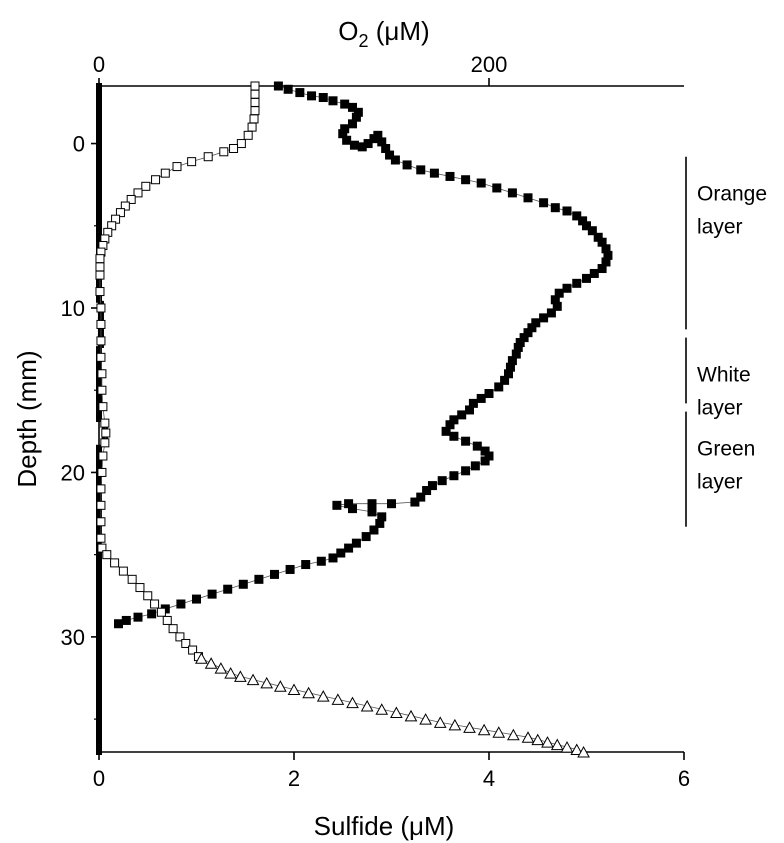 The image size is (784, 843). What do you see at coordinates (726, 466) in the screenshot?
I see `layer-label: Green layer` at bounding box center [726, 466].